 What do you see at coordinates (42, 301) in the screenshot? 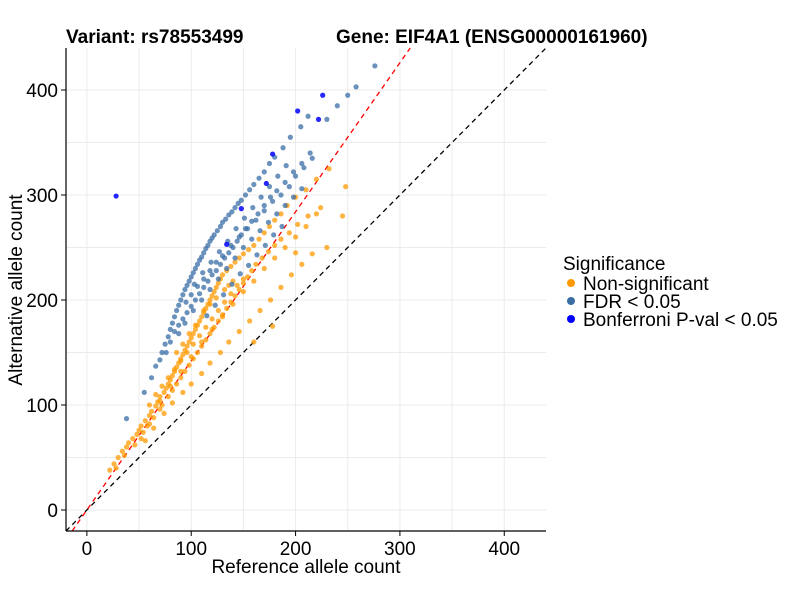
I see `y-tick-label: 200` at bounding box center [42, 301].